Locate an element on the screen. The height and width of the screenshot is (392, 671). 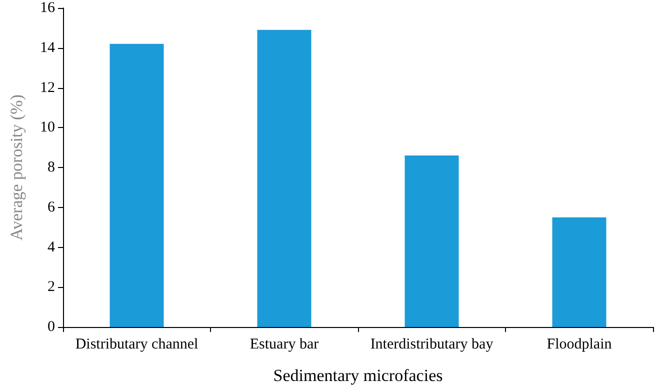
x-tick-label: Interdistributary bay is located at coordinates (432, 344).